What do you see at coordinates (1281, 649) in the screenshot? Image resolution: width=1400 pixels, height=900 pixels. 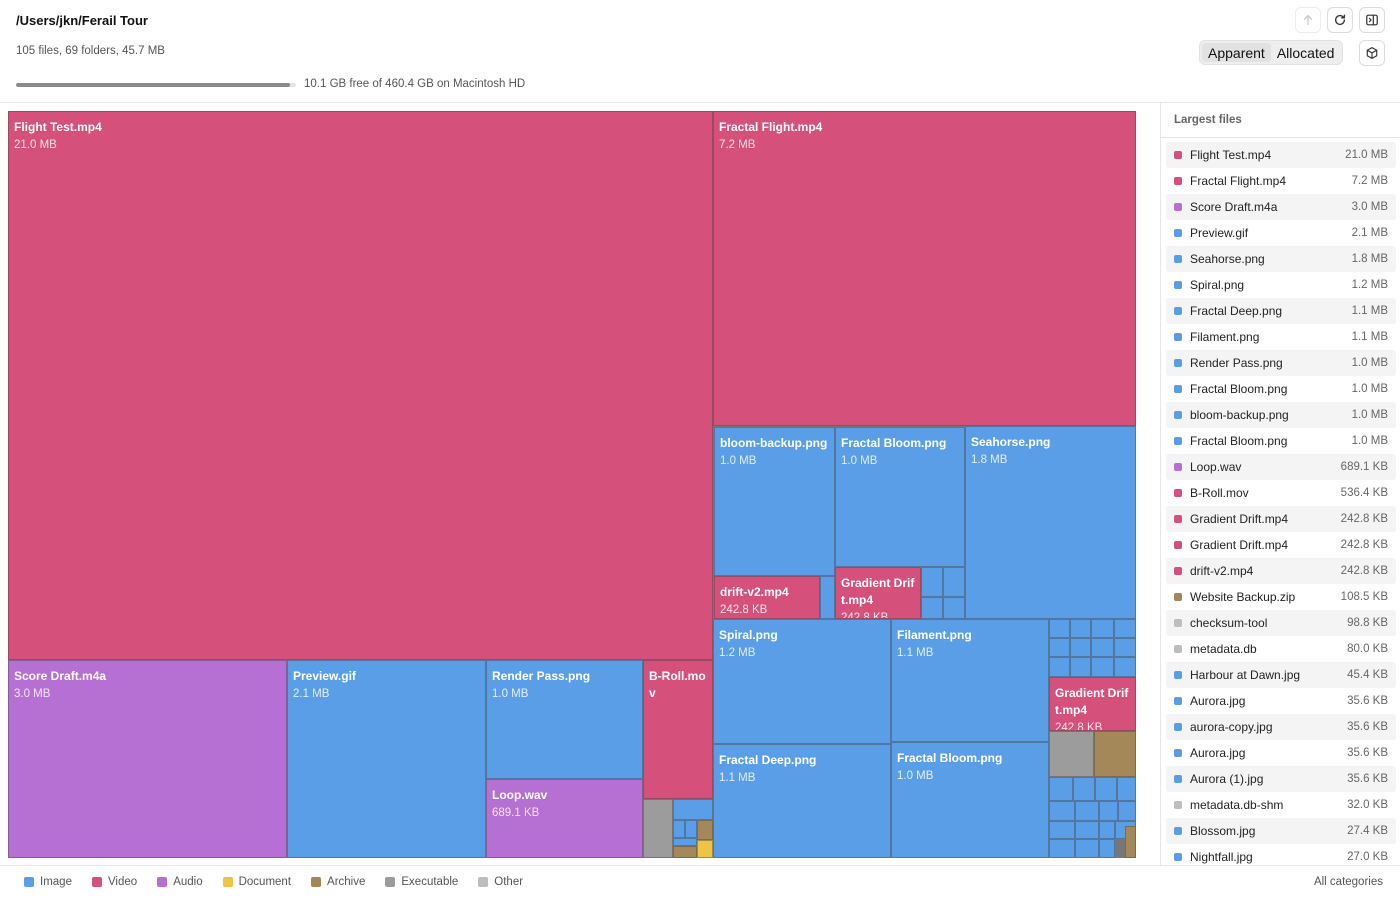 I see `largest-file-row: metadata.db 80.0 KB` at bounding box center [1281, 649].